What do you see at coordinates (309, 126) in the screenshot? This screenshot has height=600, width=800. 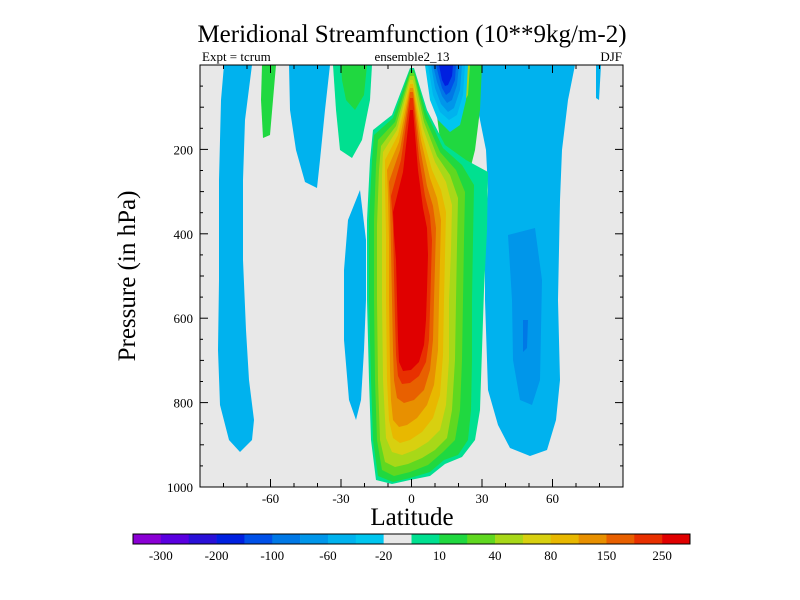 I see `contour-cell-minus40` at bounding box center [309, 126].